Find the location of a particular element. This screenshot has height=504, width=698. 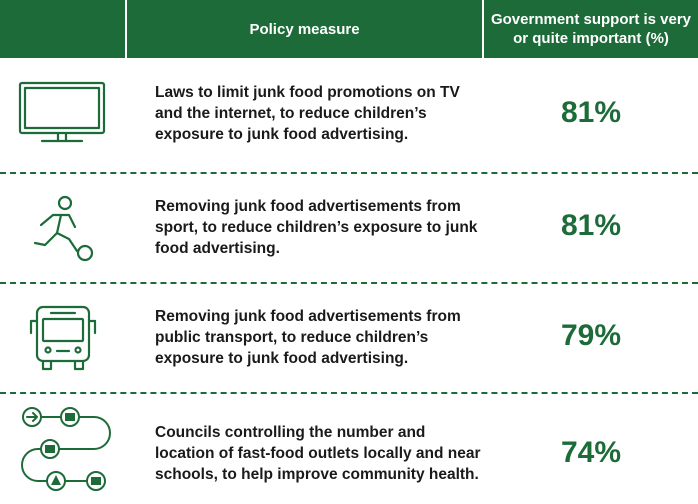

support-percent: 79% is located at coordinates (591, 335).